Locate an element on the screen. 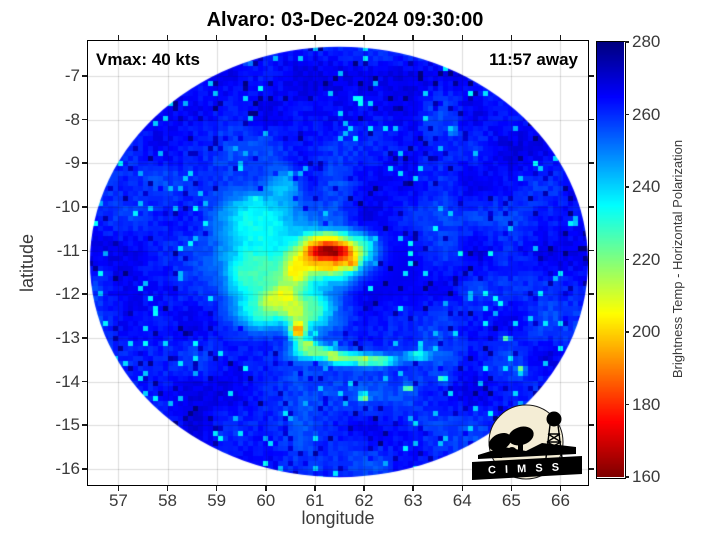 This screenshot has width=720, height=540. cimss-logo: C I M S S is located at coordinates (527, 442).